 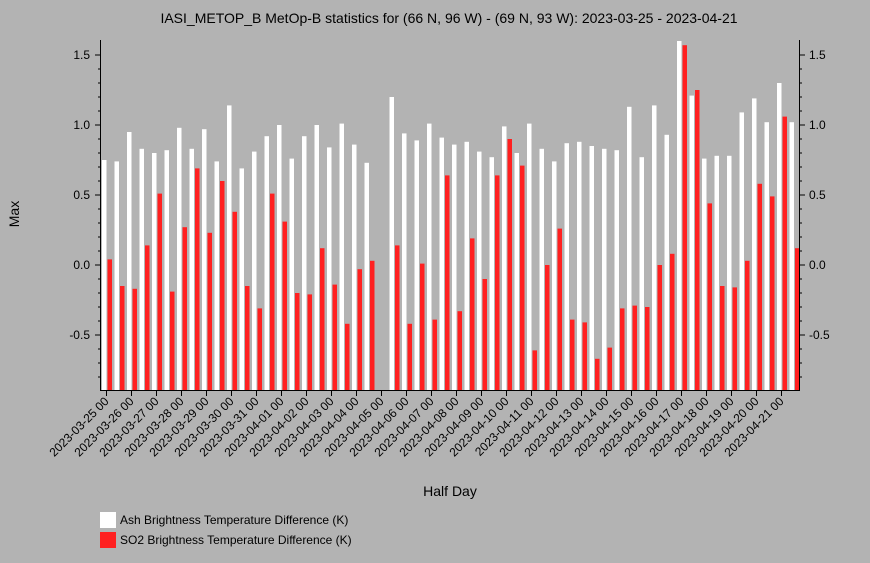 What do you see at coordinates (817, 55) in the screenshot?
I see `y-tick-label-right: 1.5` at bounding box center [817, 55].